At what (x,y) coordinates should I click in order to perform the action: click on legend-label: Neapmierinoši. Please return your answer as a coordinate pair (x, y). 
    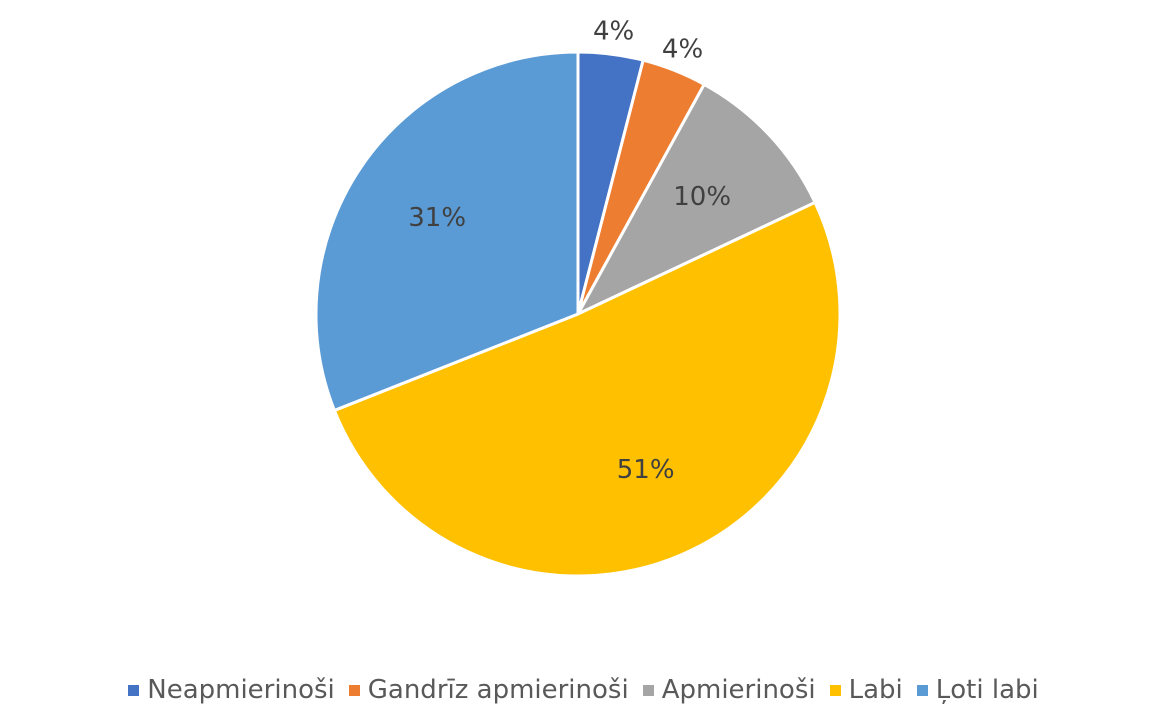
    Looking at the image, I should click on (241, 690).